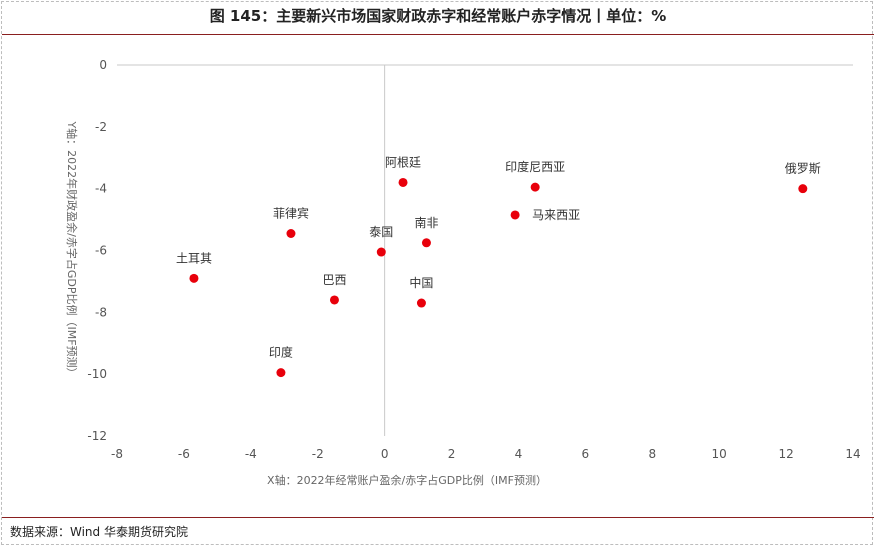 Image resolution: width=876 pixels, height=548 pixels. What do you see at coordinates (194, 258) in the screenshot?
I see `data-point-label: 土耳其` at bounding box center [194, 258].